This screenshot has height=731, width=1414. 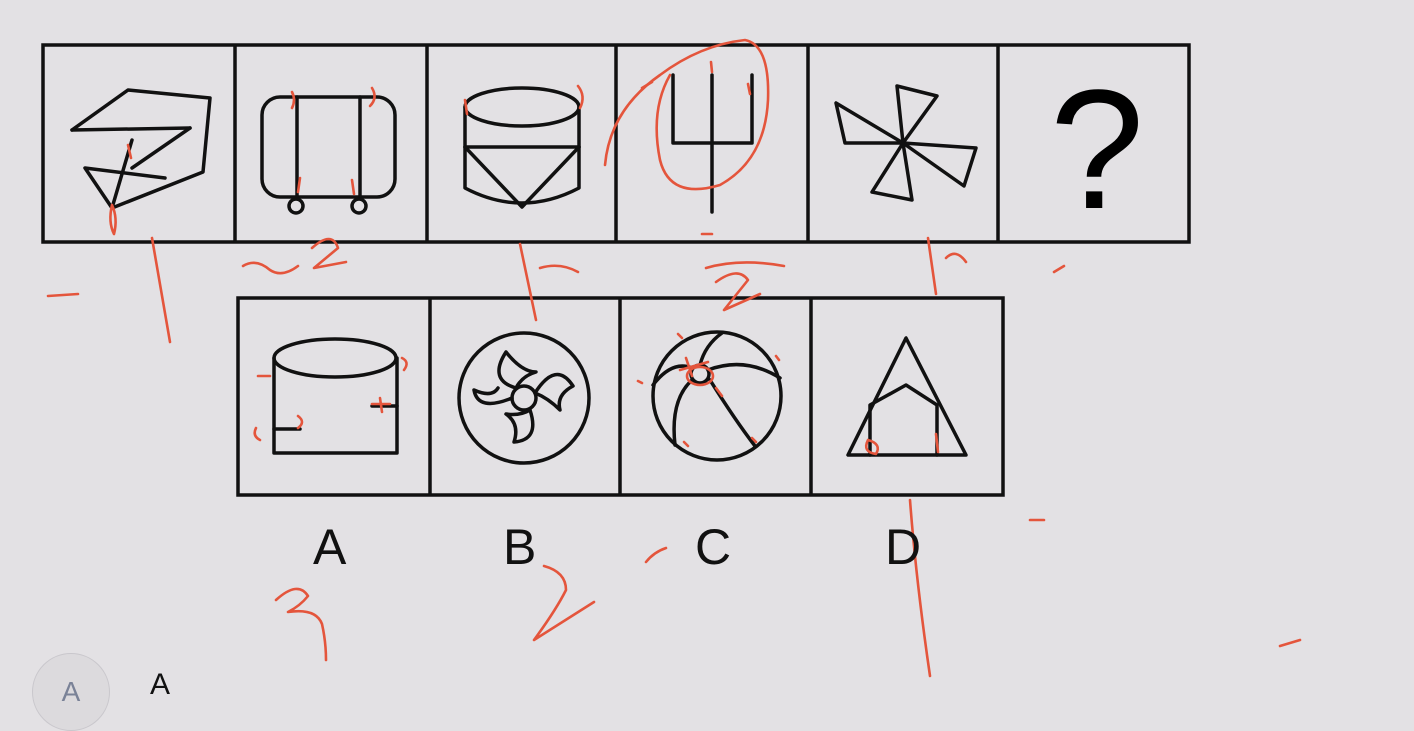 What do you see at coordinates (1097, 150) in the screenshot?
I see `question-mark: ?` at bounding box center [1097, 150].